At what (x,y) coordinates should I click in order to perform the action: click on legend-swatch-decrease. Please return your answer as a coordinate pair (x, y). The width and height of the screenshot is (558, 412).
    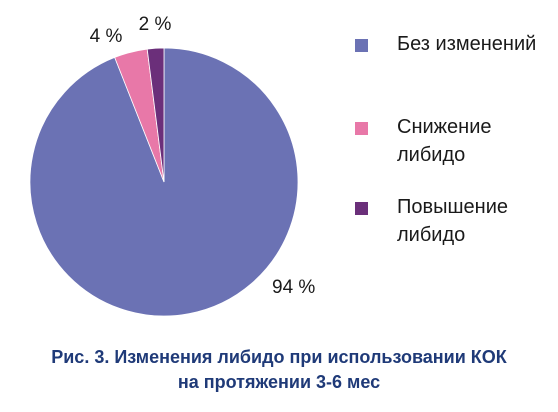
    Looking at the image, I should click on (361, 128).